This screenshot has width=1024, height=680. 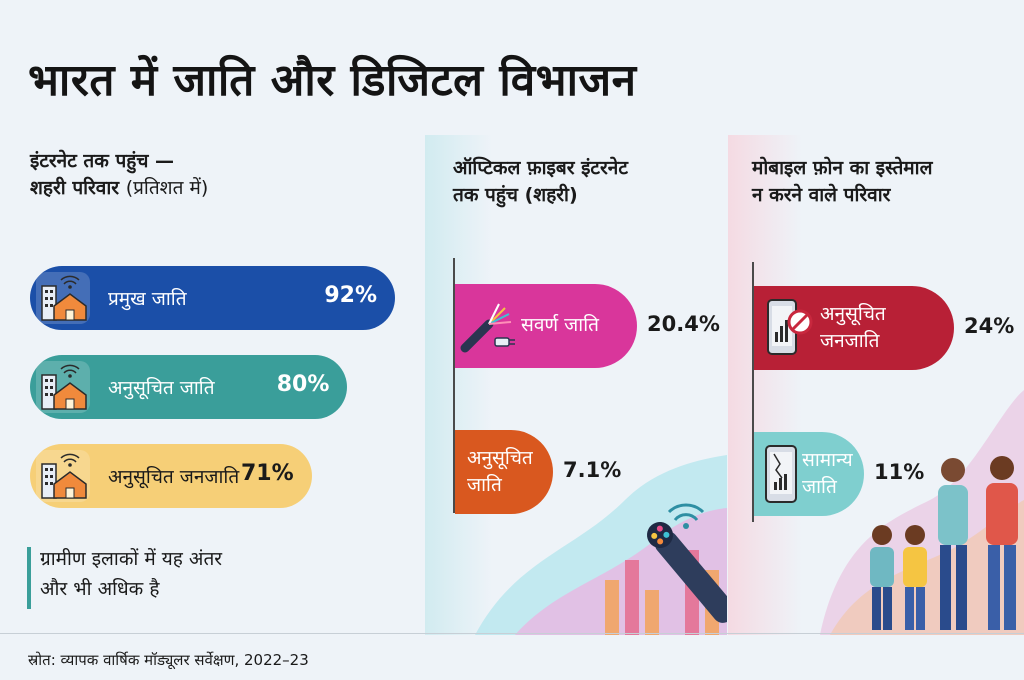 I want to click on mobile-chart-axis, so click(x=753, y=392).